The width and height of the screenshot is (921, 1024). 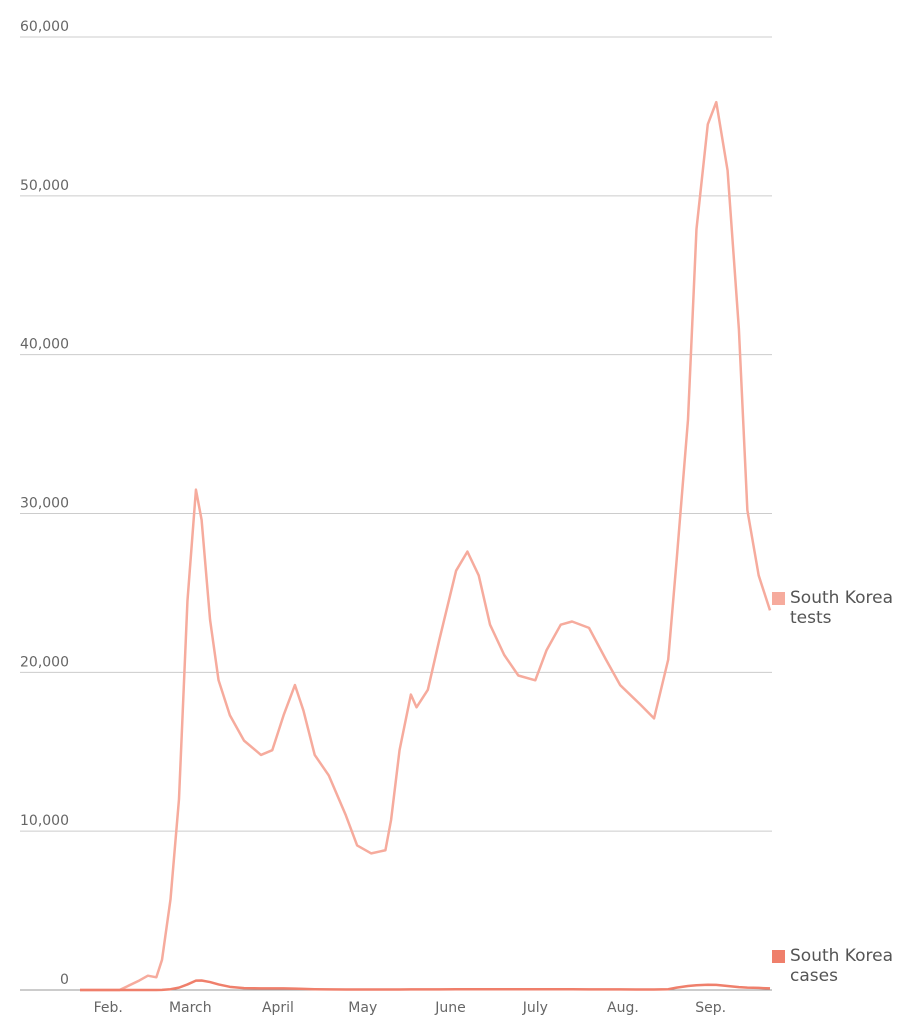 I want to click on legend-entry: South Korea cases, so click(x=840, y=966).